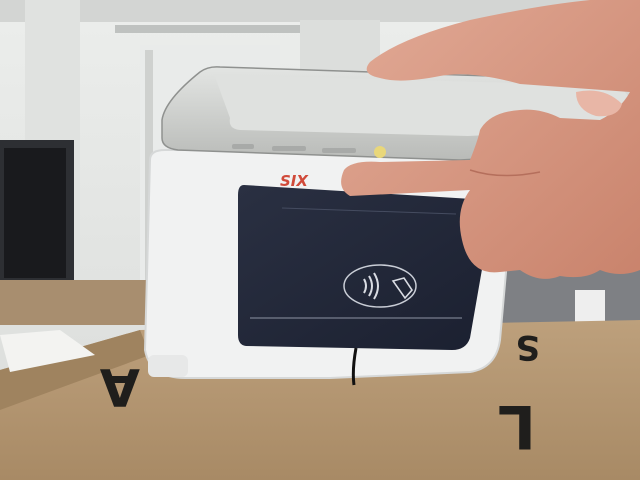 The width and height of the screenshot is (640, 480). What do you see at coordinates (380, 152) in the screenshot?
I see `phone-indicator-dot` at bounding box center [380, 152].